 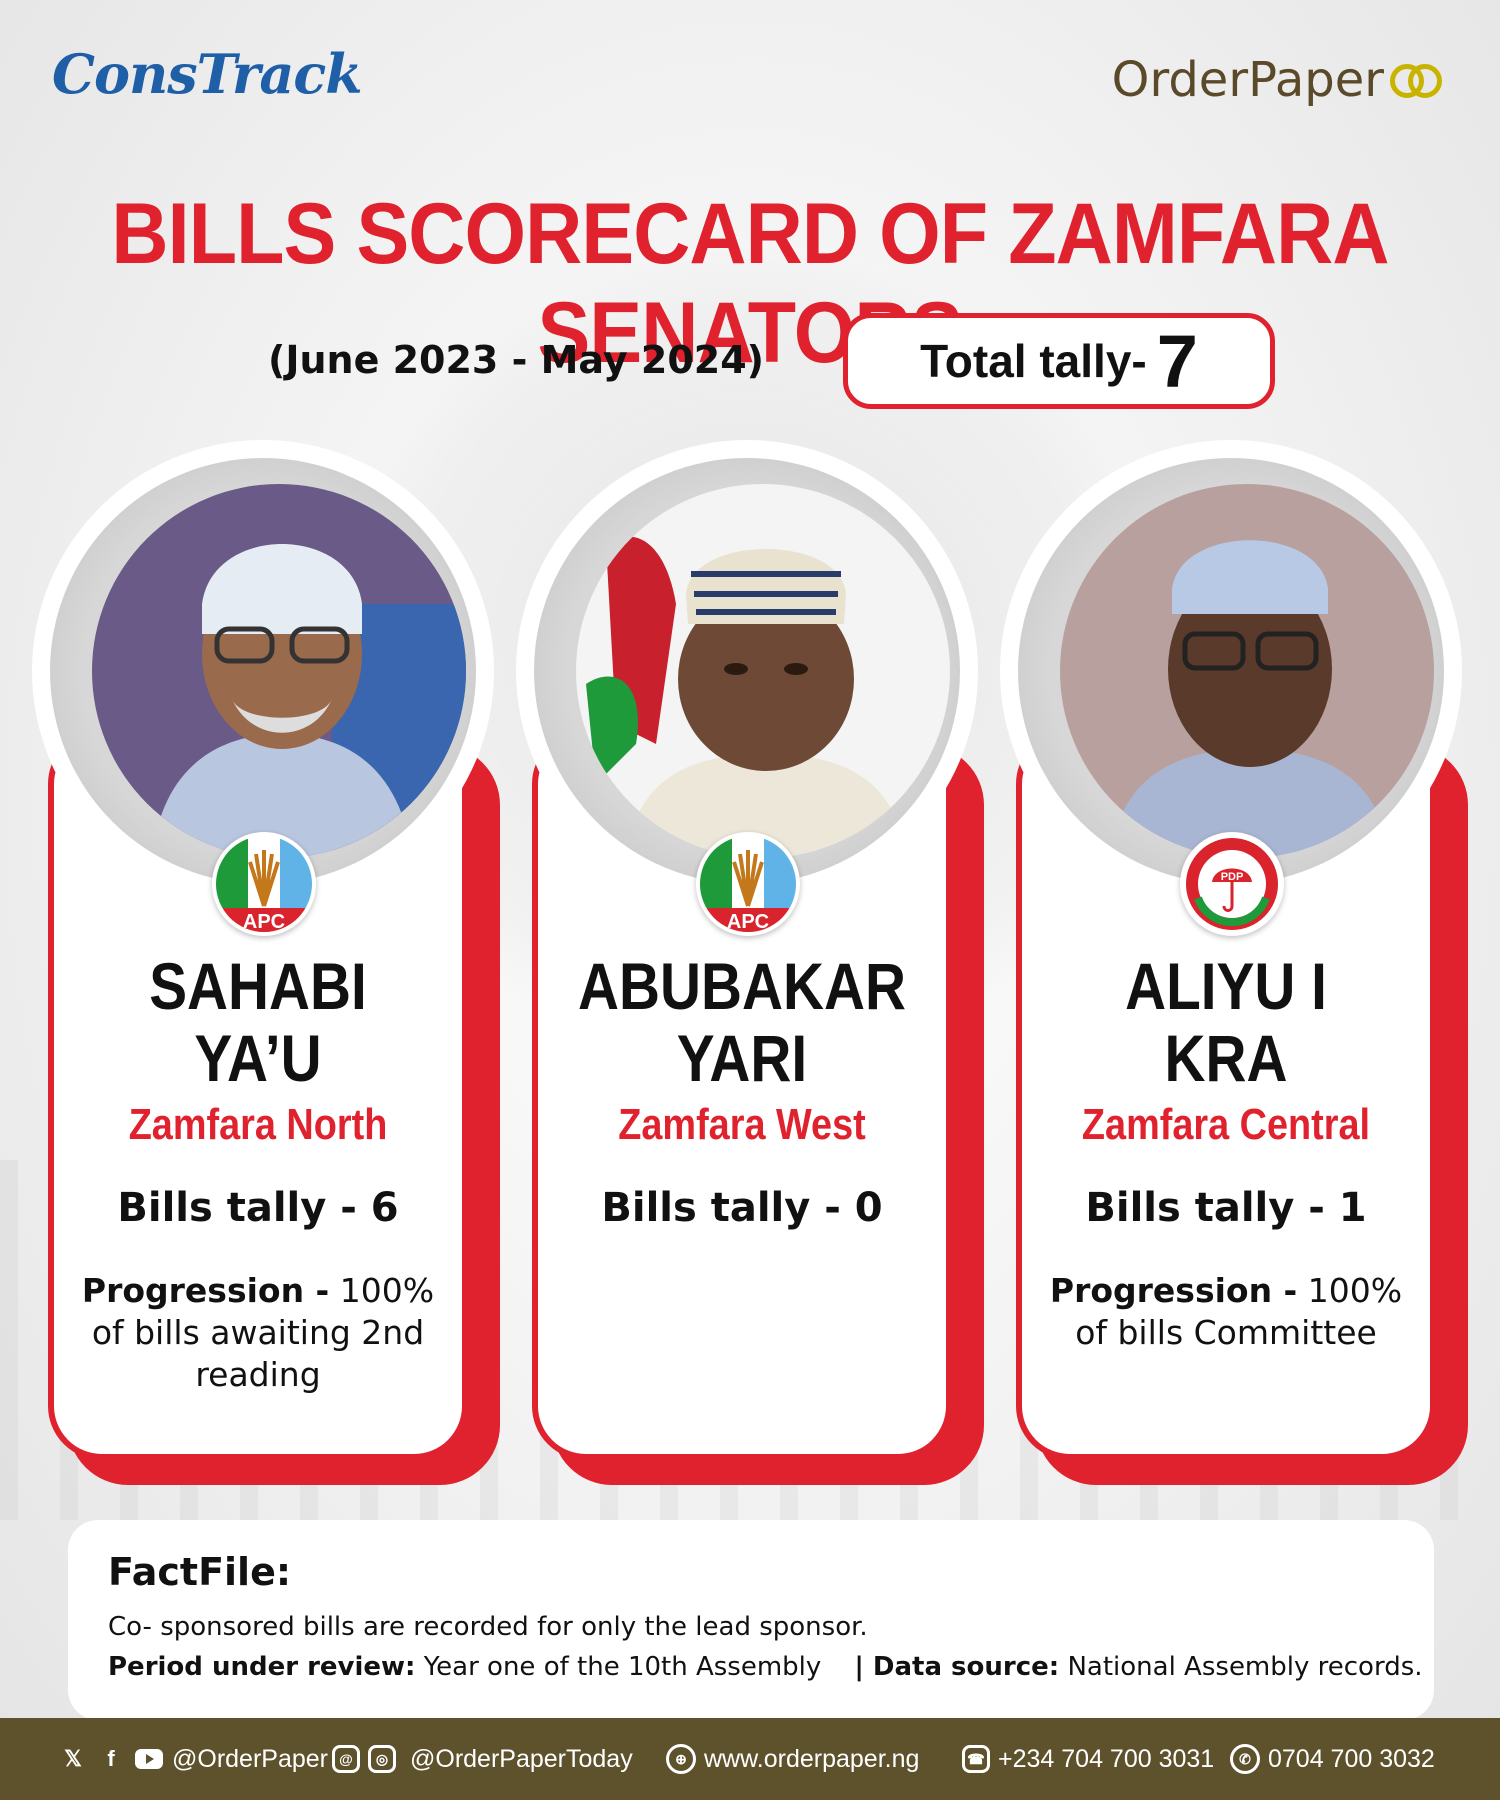 What do you see at coordinates (1226, 1058) in the screenshot?
I see `senator-name-line2: KRA` at bounding box center [1226, 1058].